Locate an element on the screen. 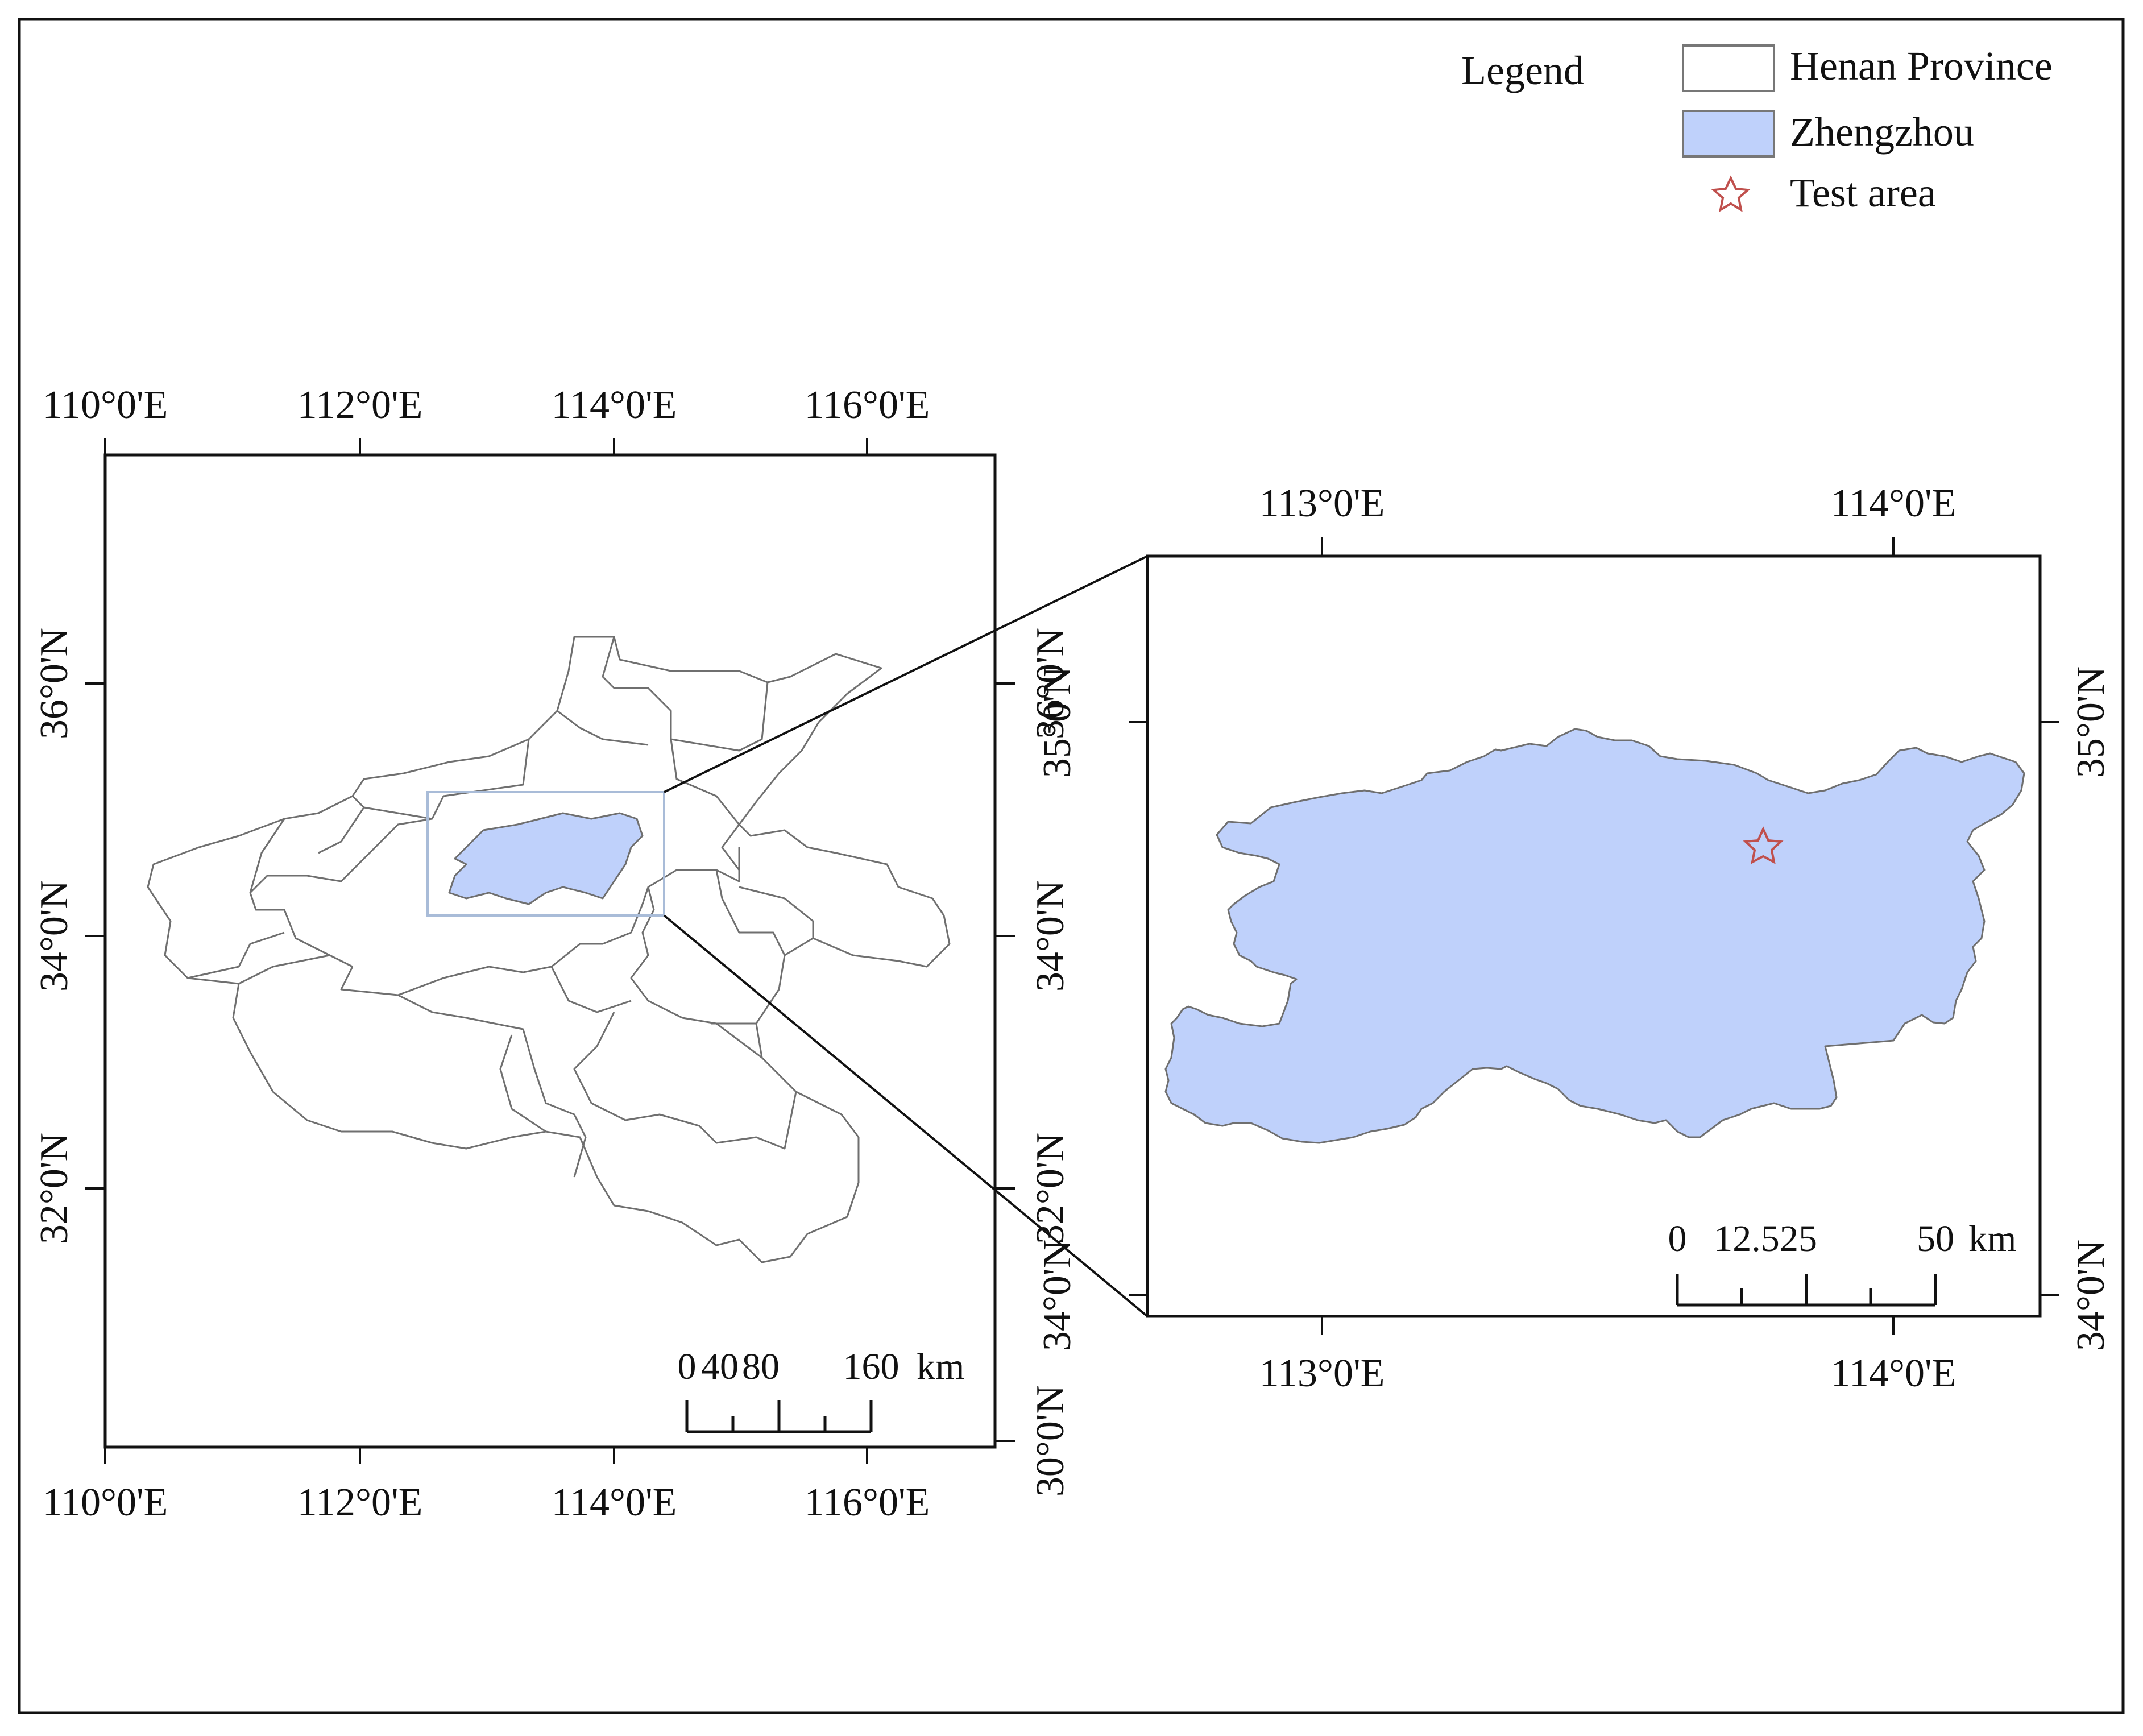 Image resolution: width=2143 pixels, height=1736 pixels. zhengzhou-shape-detail is located at coordinates (1594, 936).